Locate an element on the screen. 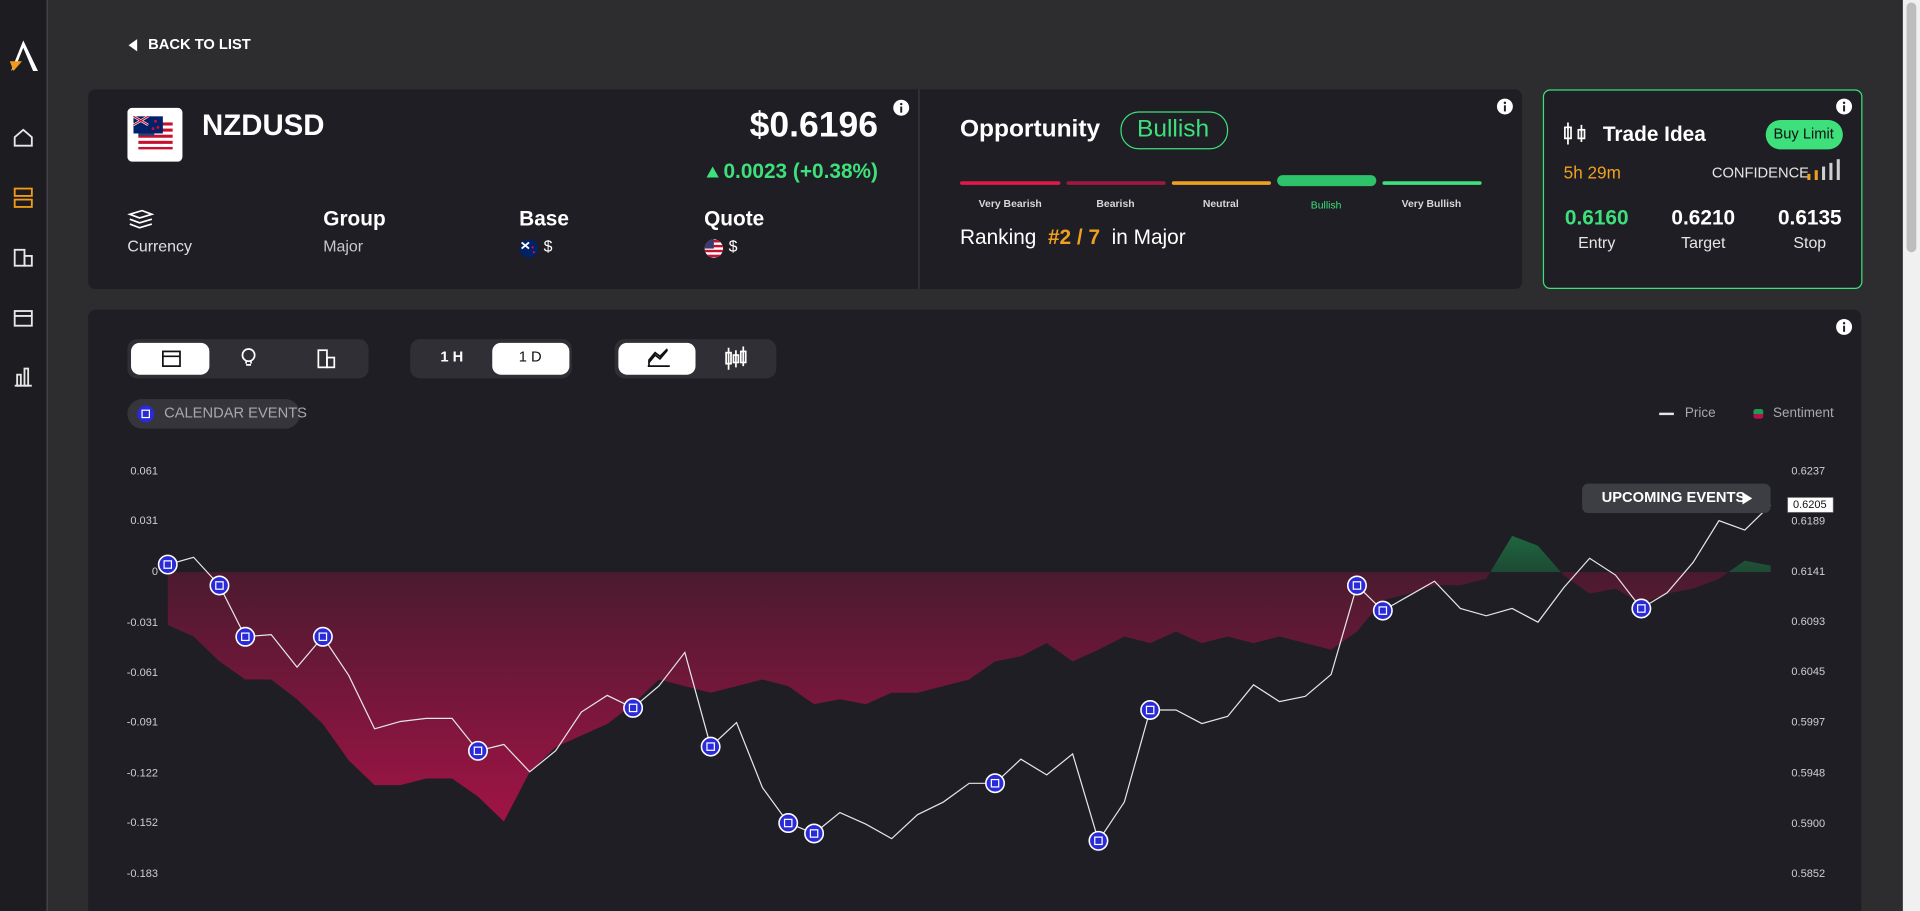 The height and width of the screenshot is (911, 1920). rank: #2 / 7 is located at coordinates (1074, 237).